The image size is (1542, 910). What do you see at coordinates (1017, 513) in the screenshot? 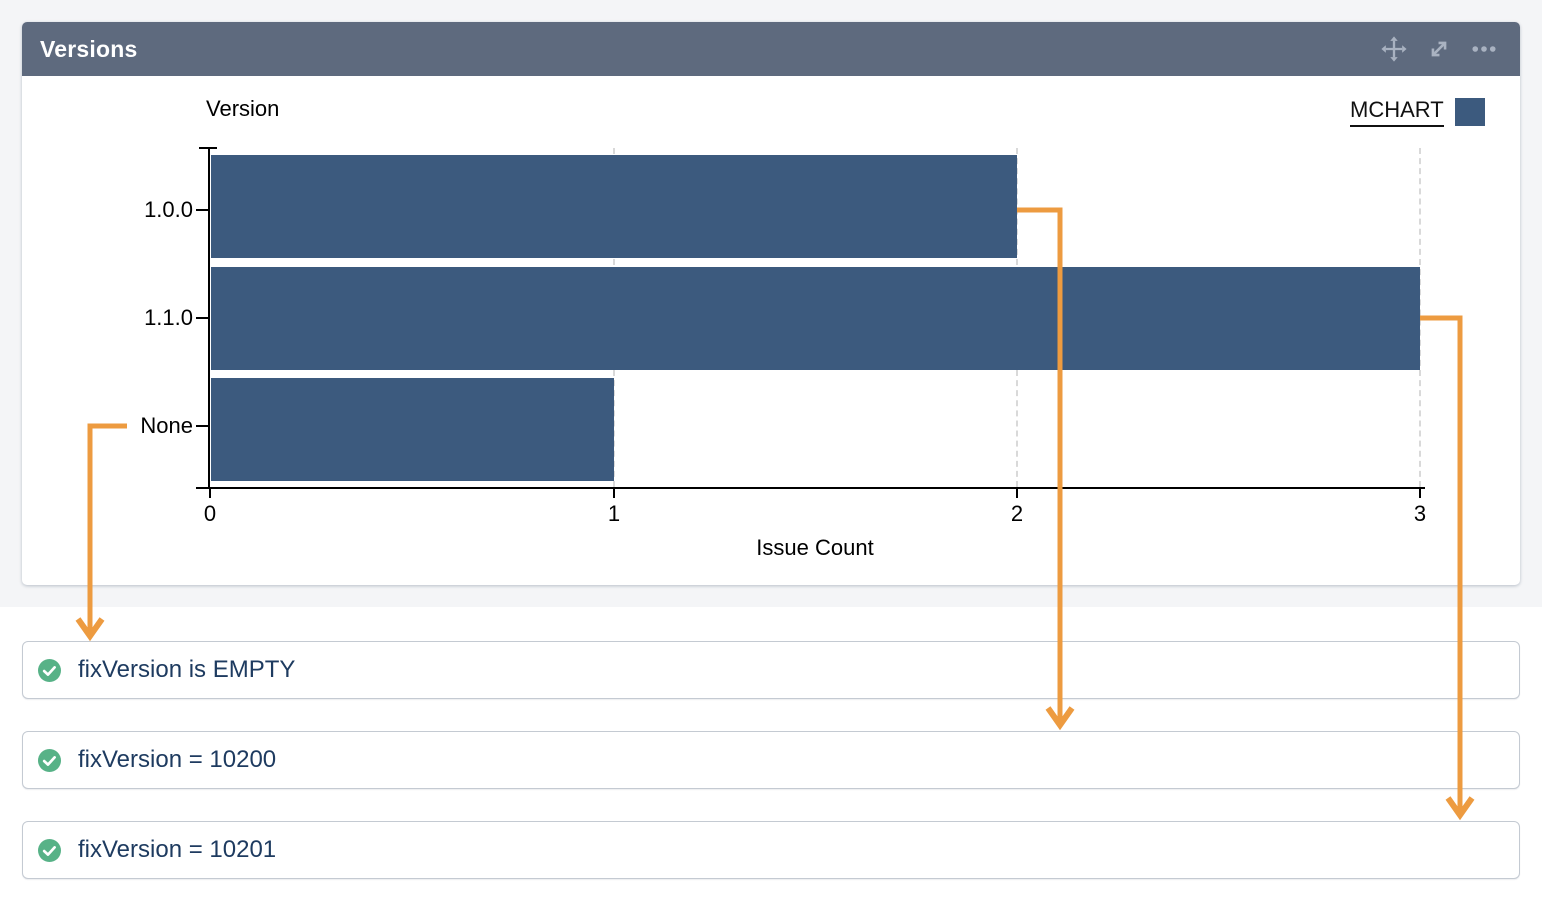
I see `x-tick-label-2: 2` at bounding box center [1017, 513].